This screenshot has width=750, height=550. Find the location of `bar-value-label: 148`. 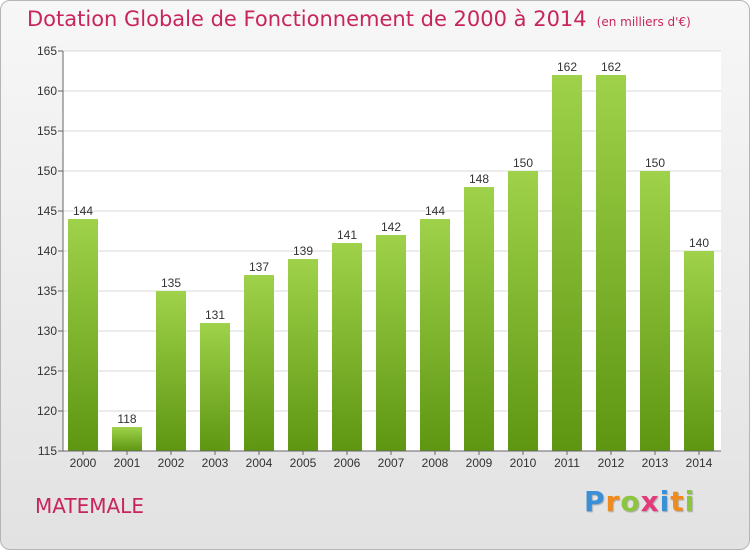

bar-value-label: 148 is located at coordinates (479, 179).